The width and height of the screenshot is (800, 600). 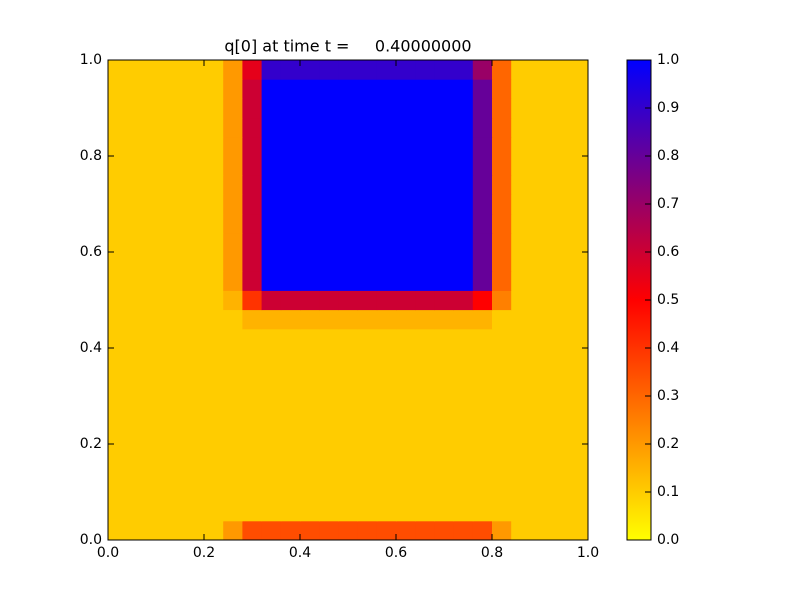 I want to click on colorbar-tick-label: 0.1, so click(x=668, y=492).